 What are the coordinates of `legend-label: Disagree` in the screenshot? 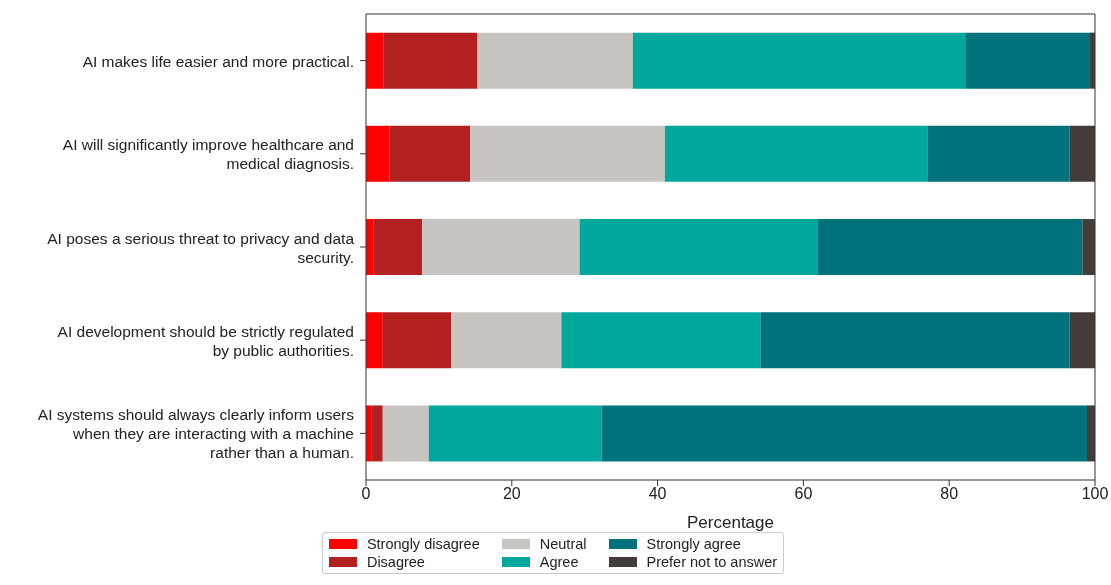 It's located at (395, 562).